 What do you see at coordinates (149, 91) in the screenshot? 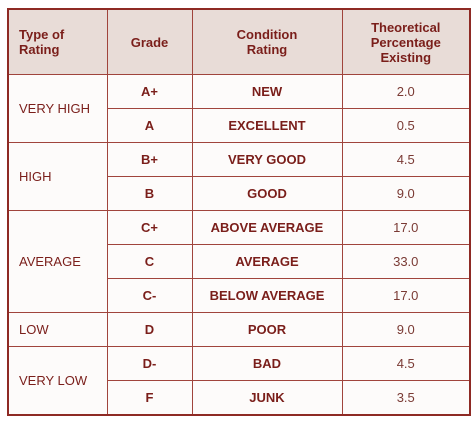
I see `grade: A+` at bounding box center [149, 91].